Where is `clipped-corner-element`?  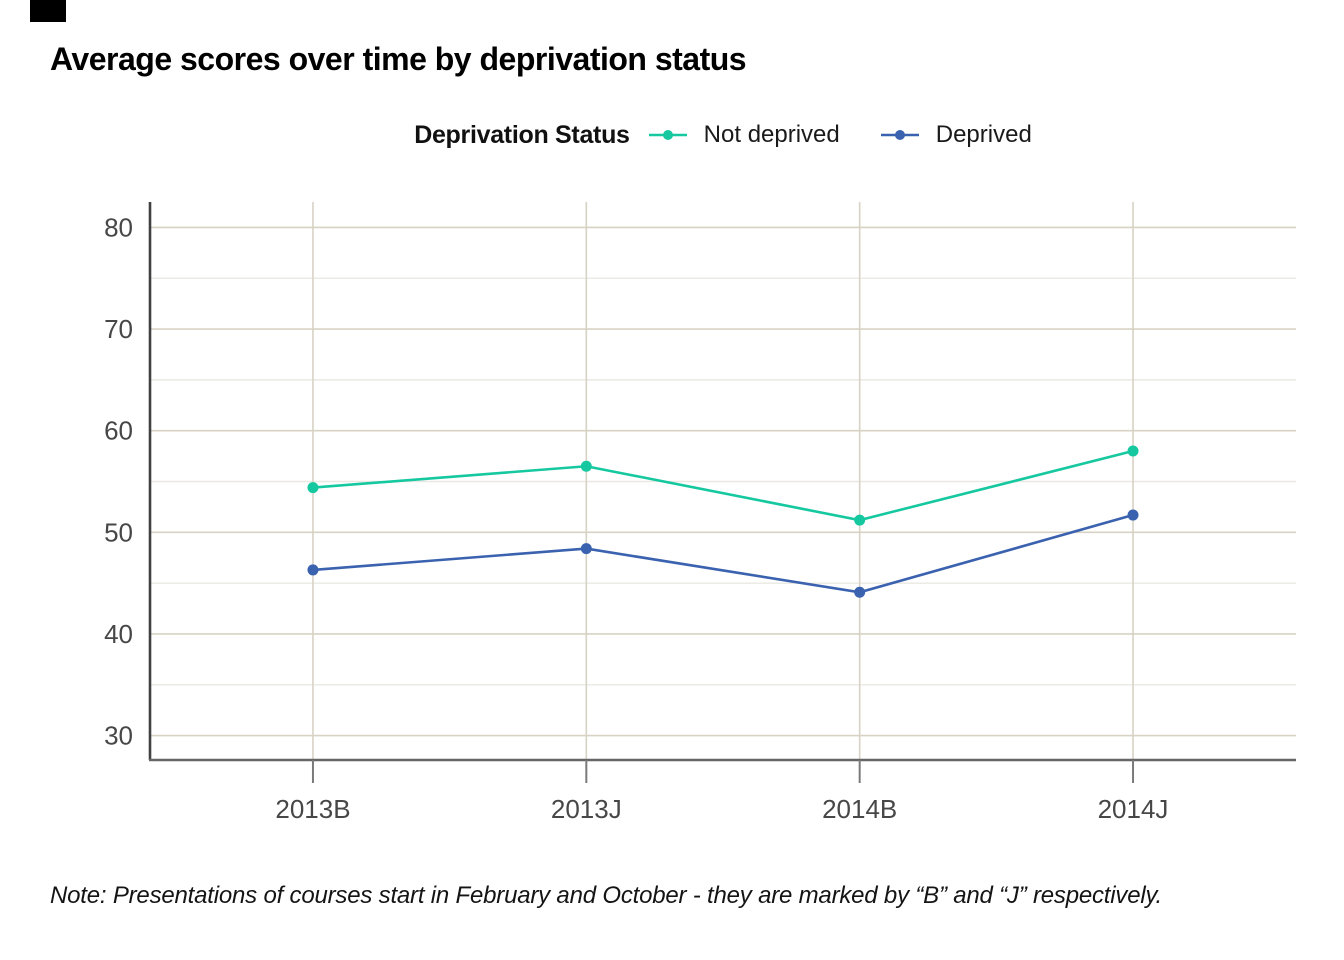
clipped-corner-element is located at coordinates (48, 11).